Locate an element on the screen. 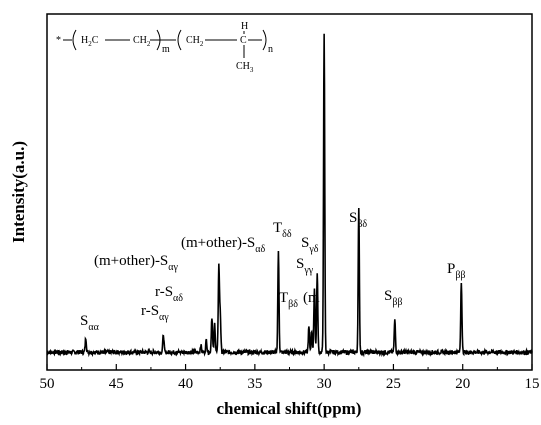 Image resolution: width=541 pixels, height=425 pixels. x-axis-ticks: 50 45 40 35 30 25 20 15 is located at coordinates (290, 378).